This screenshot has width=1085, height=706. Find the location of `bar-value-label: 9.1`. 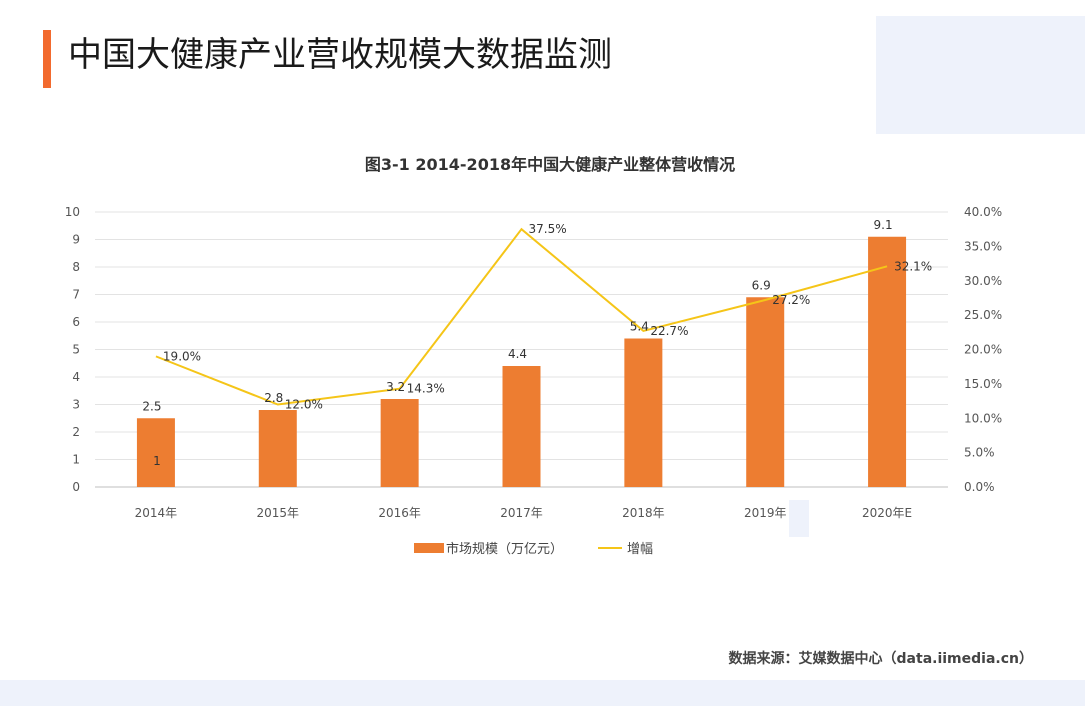

bar-value-label: 9.1 is located at coordinates (883, 225).